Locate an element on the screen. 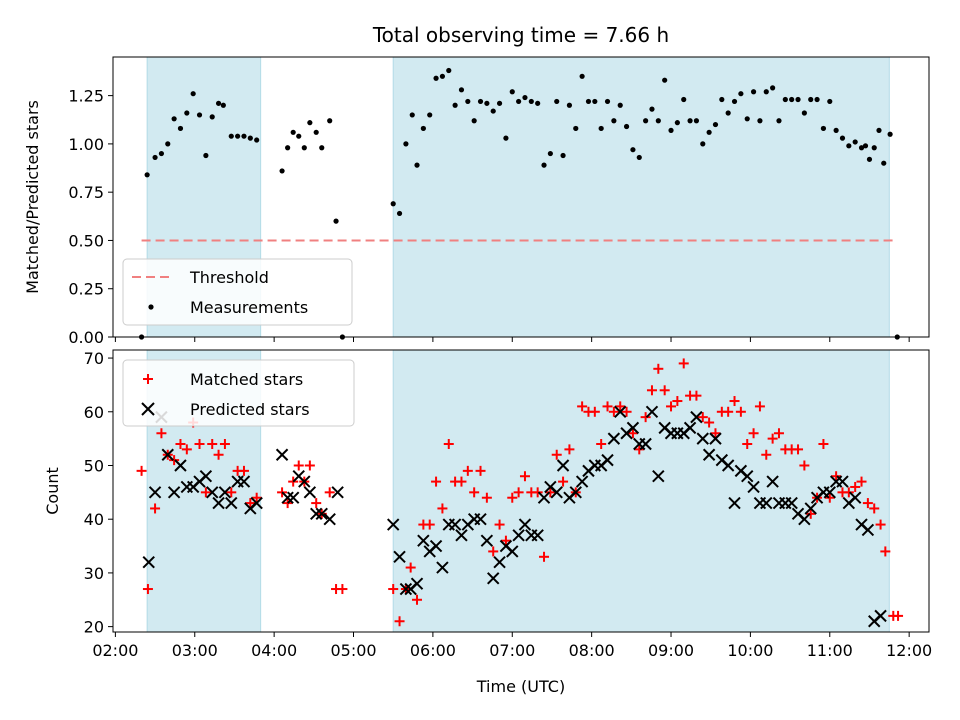 Image resolution: width=960 pixels, height=720 pixels. x-tick-label: 04:00 is located at coordinates (274, 650).